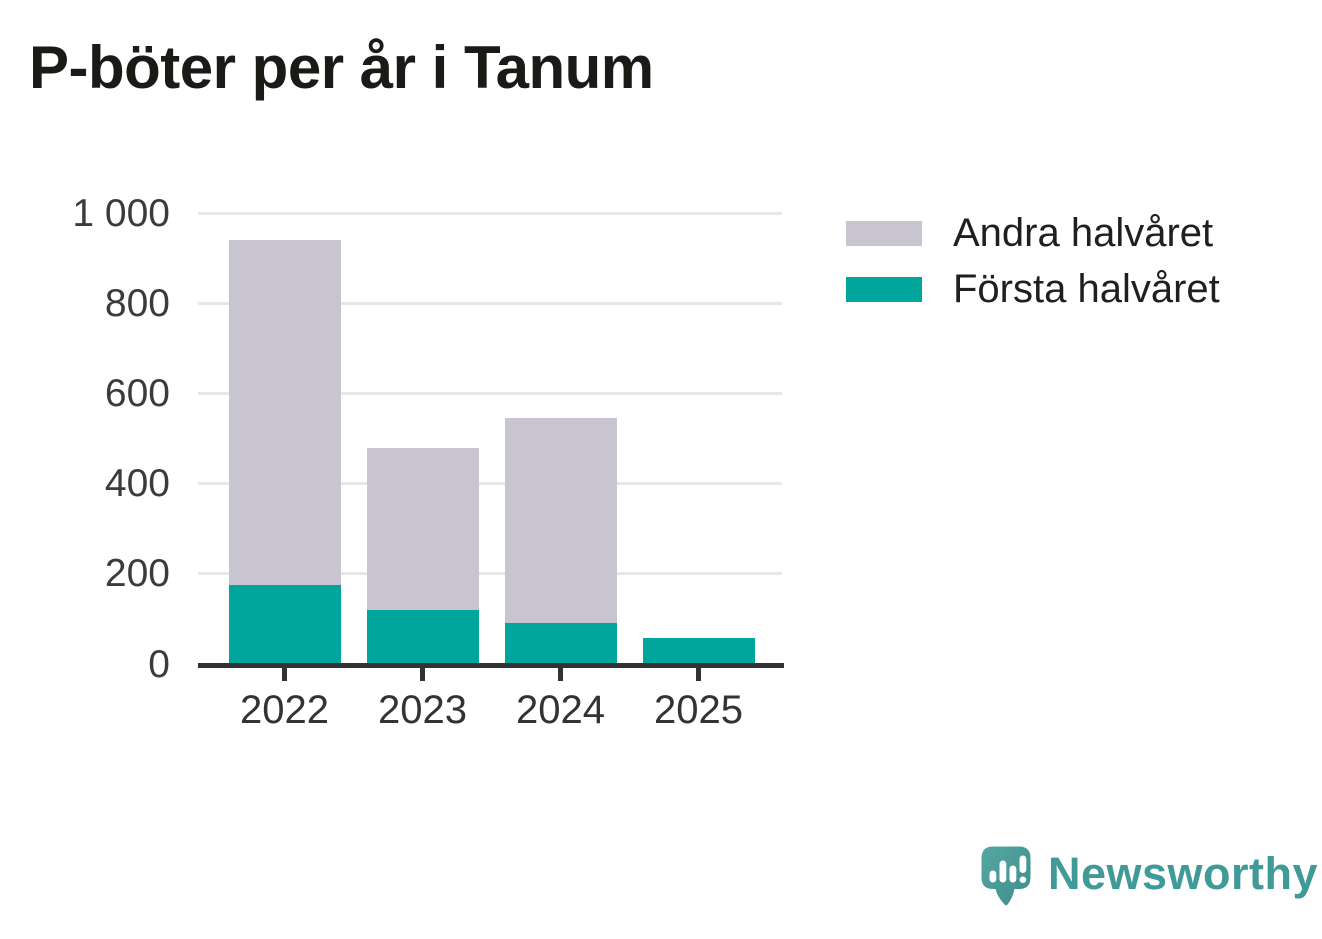 The height and width of the screenshot is (939, 1322). What do you see at coordinates (422, 674) in the screenshot?
I see `x-tick-2023` at bounding box center [422, 674].